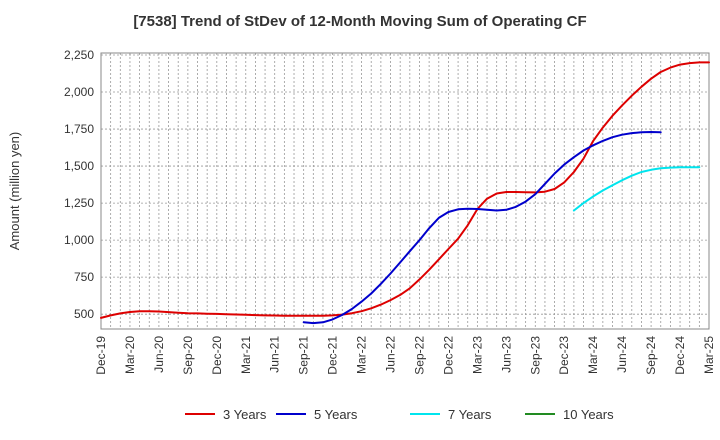 Image resolution: width=720 pixels, height=440 pixels. Describe the element at coordinates (448, 355) in the screenshot. I see `x-tick-label: Dec-22` at that location.